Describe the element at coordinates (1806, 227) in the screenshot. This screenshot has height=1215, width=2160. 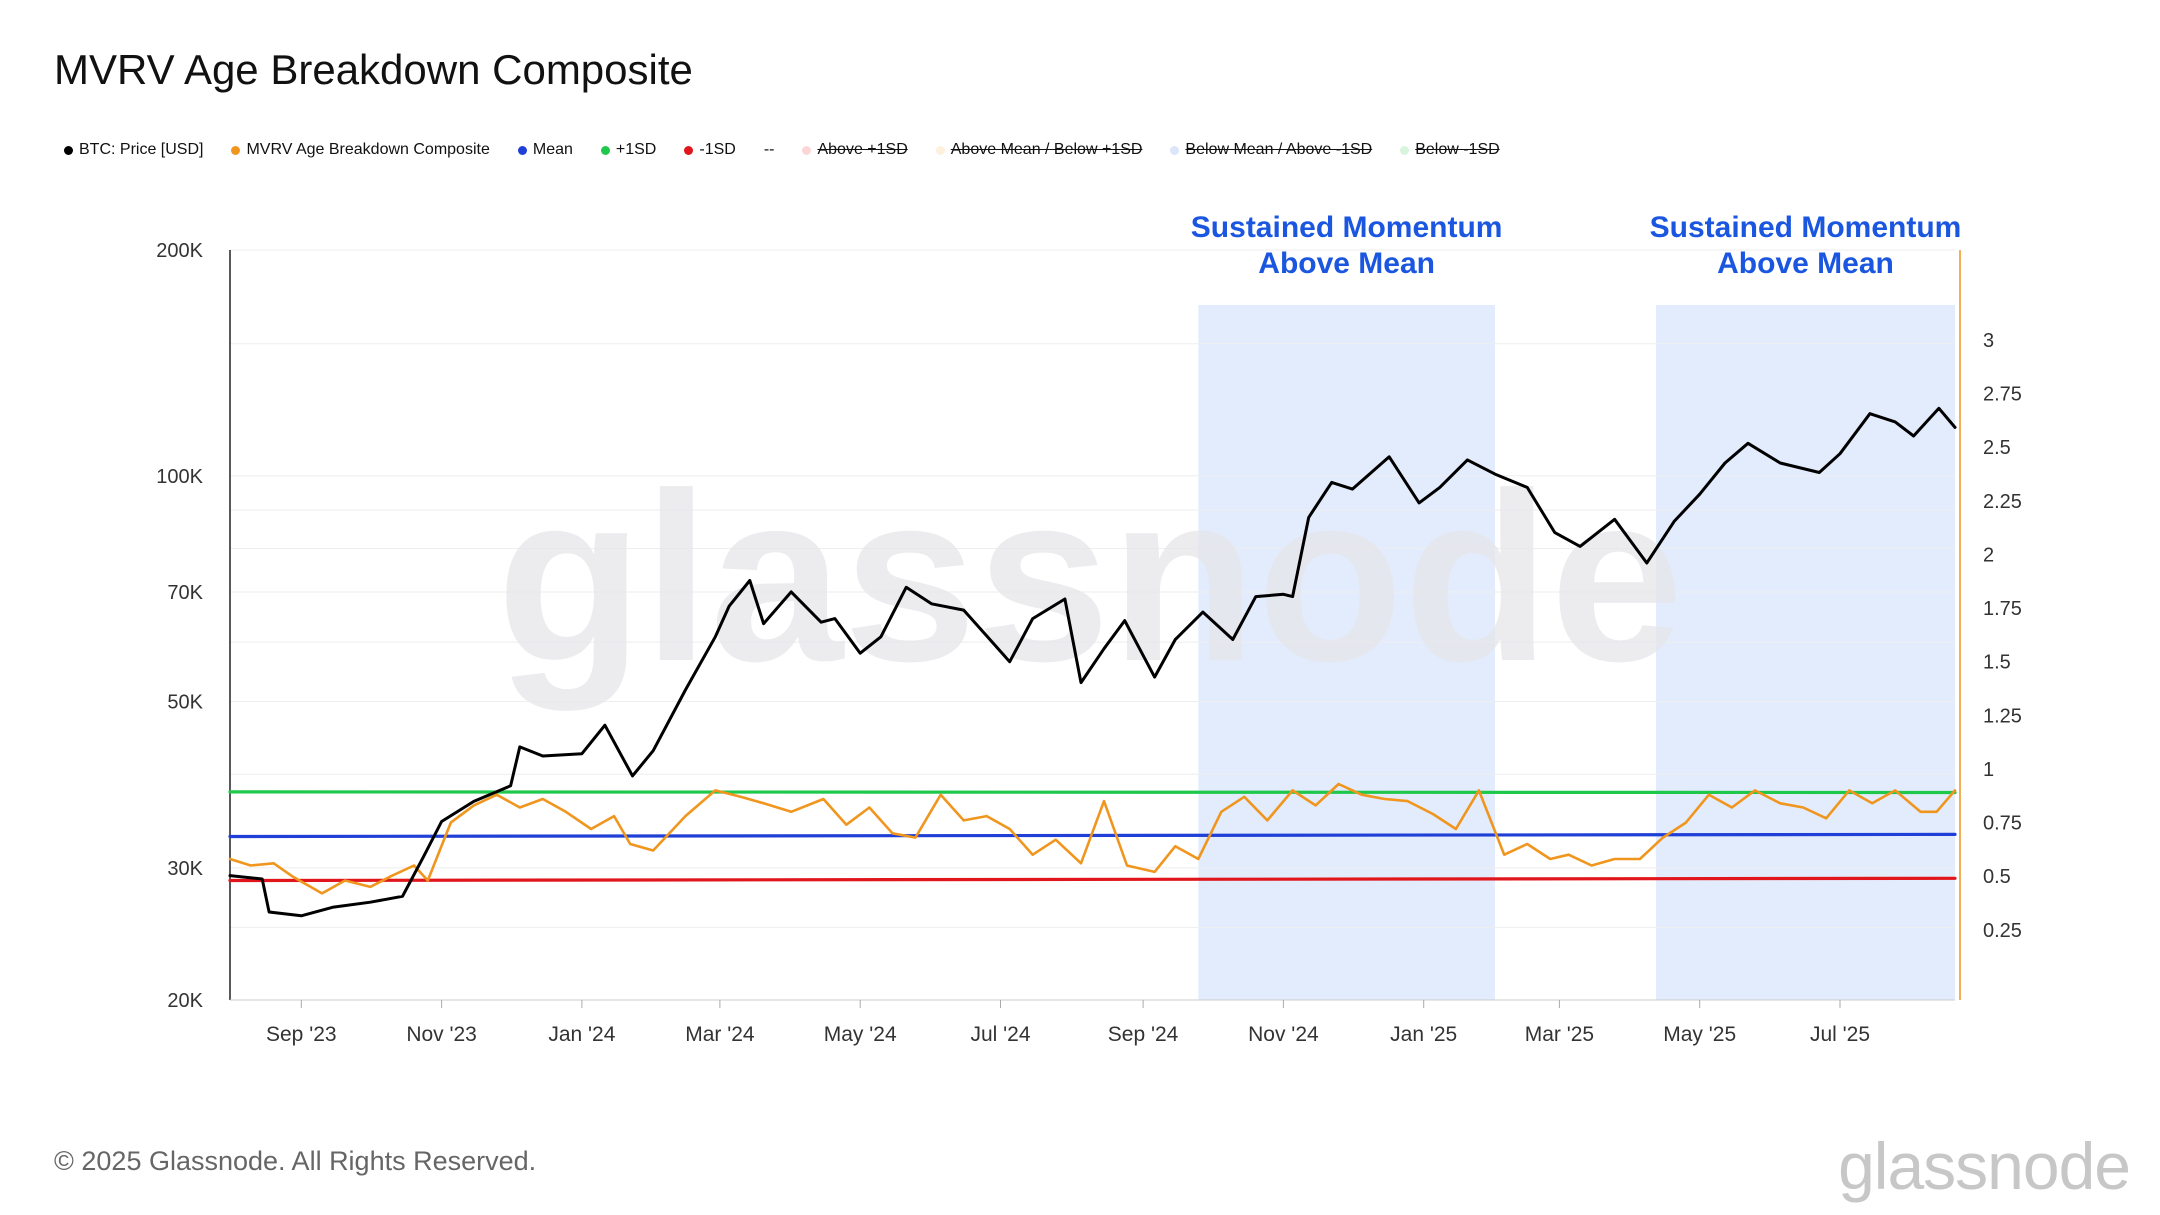
I see `annotation-label-1-0: Sustained Momentum` at that location.